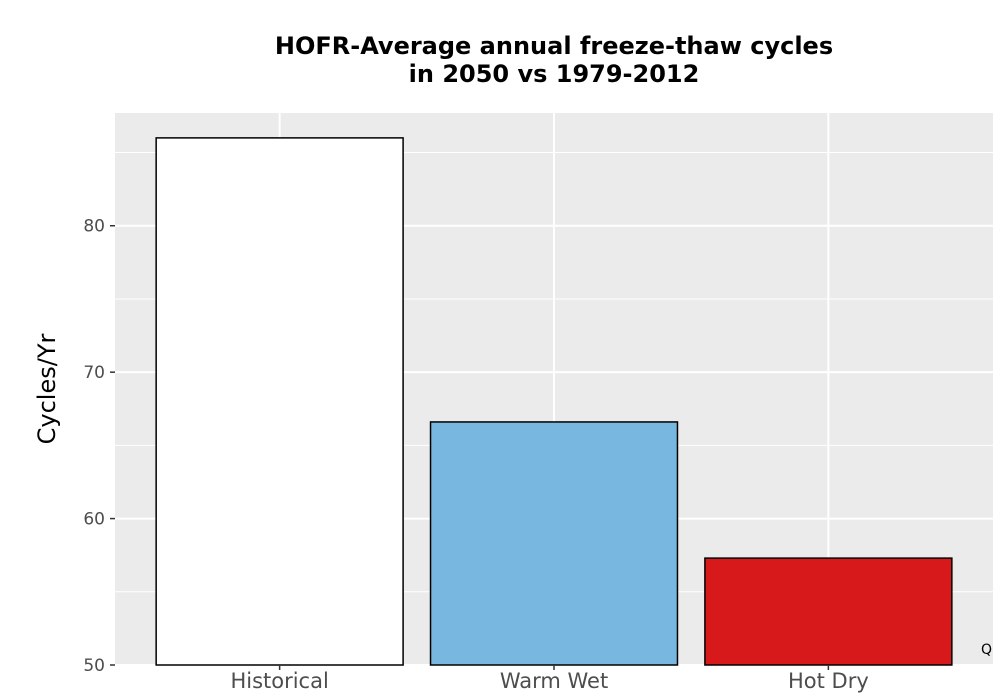 The height and width of the screenshot is (700, 1000). What do you see at coordinates (94, 373) in the screenshot?
I see `y-tick-label: 70` at bounding box center [94, 373].